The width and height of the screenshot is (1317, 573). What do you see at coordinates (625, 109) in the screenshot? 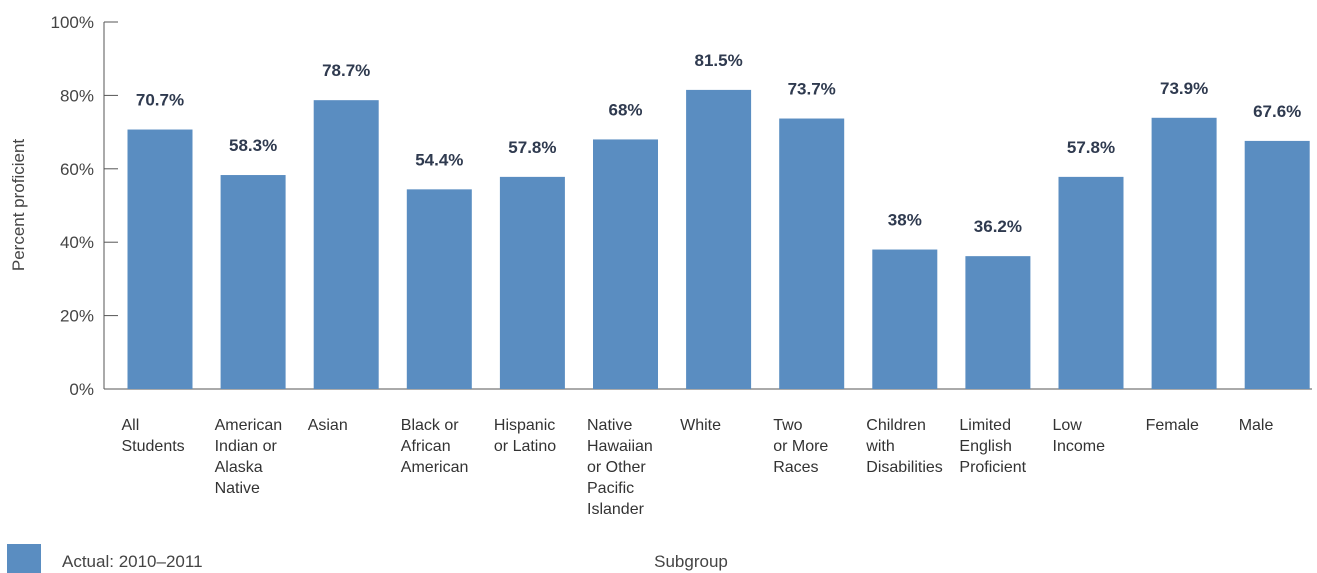
I see `data-label: 68%` at bounding box center [625, 109].